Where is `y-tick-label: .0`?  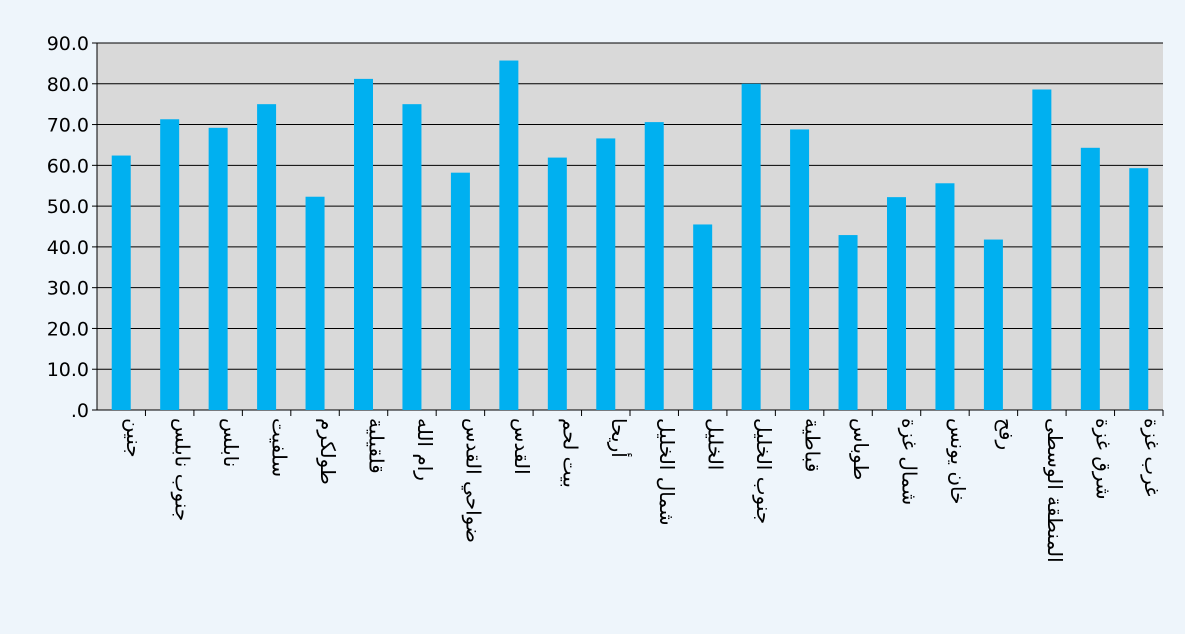
y-tick-label: .0 is located at coordinates (80, 411).